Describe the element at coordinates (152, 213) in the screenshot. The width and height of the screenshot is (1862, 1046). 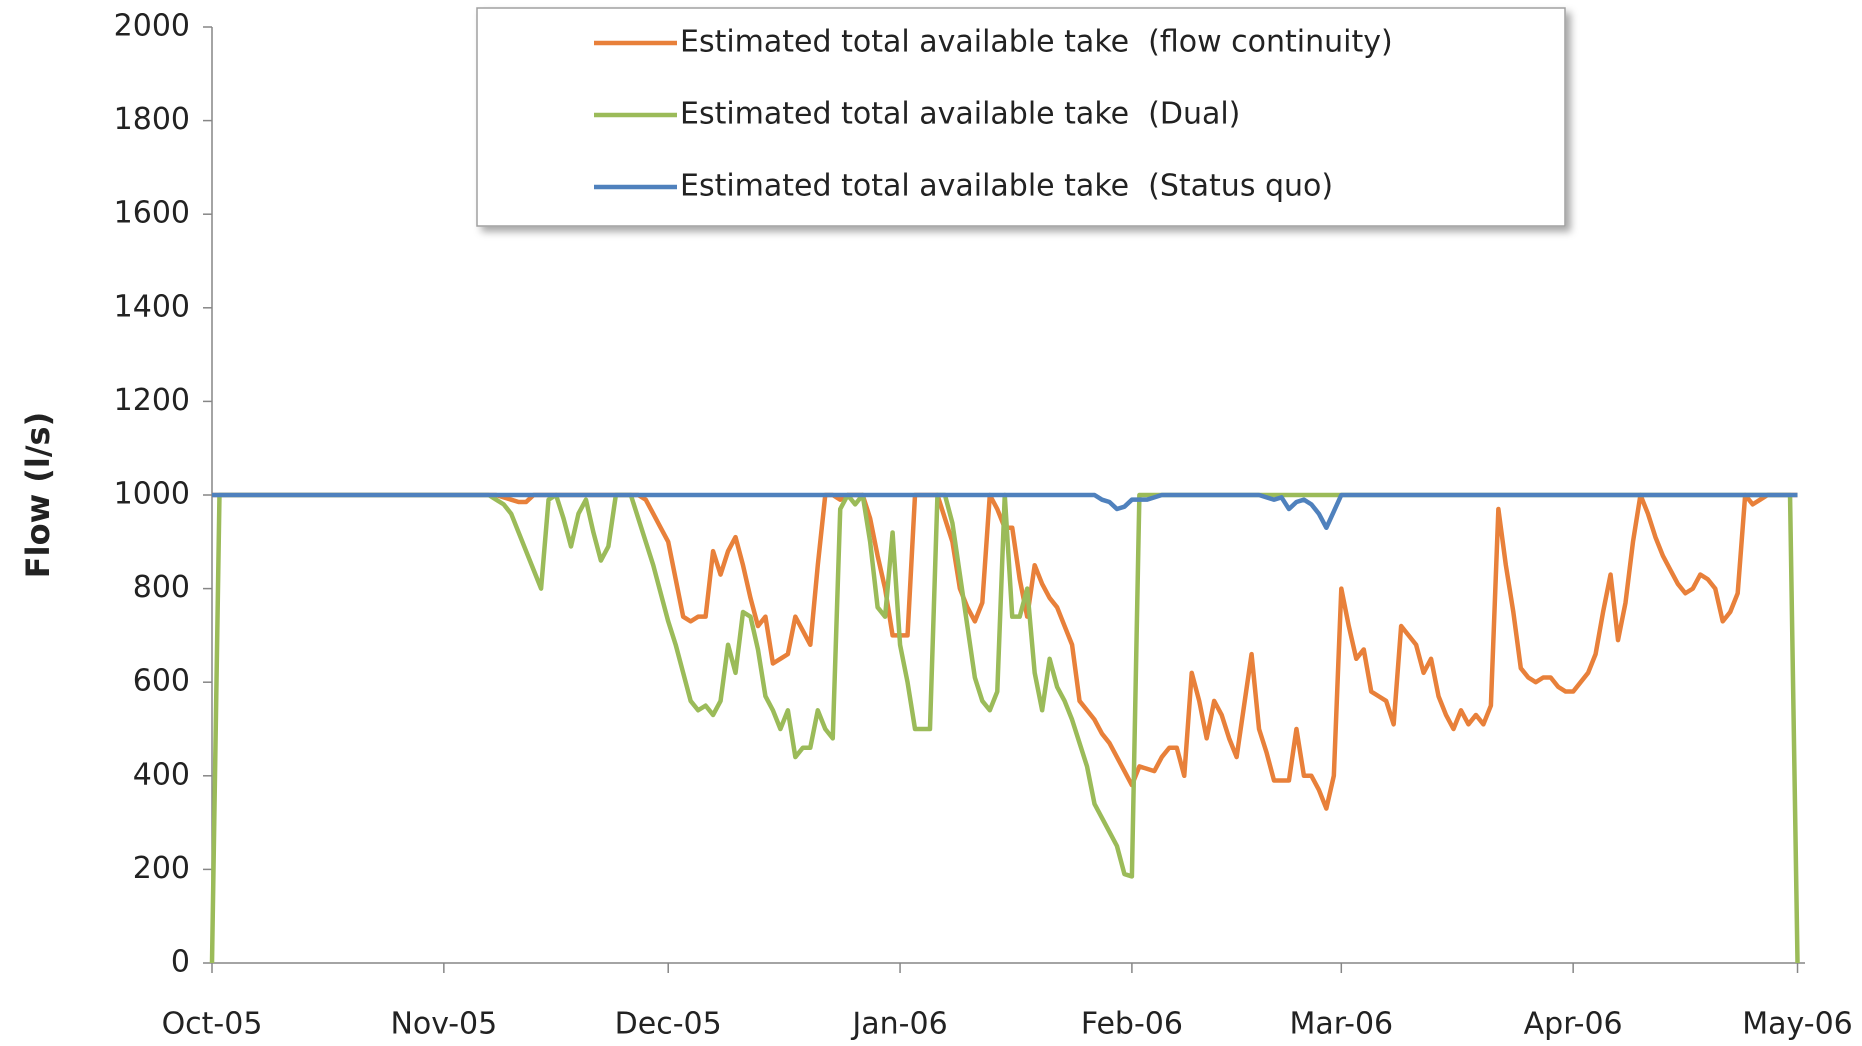
I see `y-tick-label: 1600` at that location.